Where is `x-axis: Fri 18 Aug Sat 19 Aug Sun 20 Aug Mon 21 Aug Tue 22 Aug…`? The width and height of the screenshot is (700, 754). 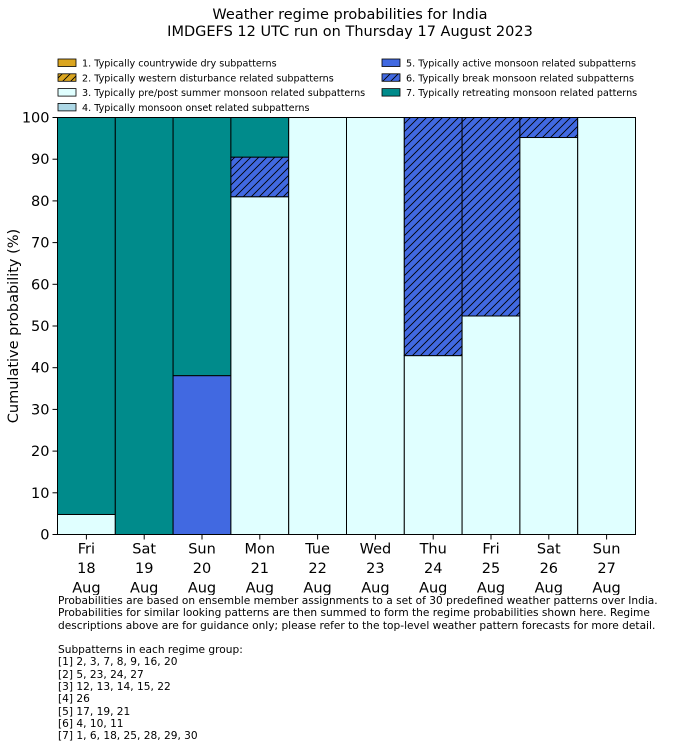 x-axis: Fri 18 Aug Sat 19 Aug Sun 20 Aug Mon 21 Aug Tue 22 Aug… is located at coordinates (346, 565).